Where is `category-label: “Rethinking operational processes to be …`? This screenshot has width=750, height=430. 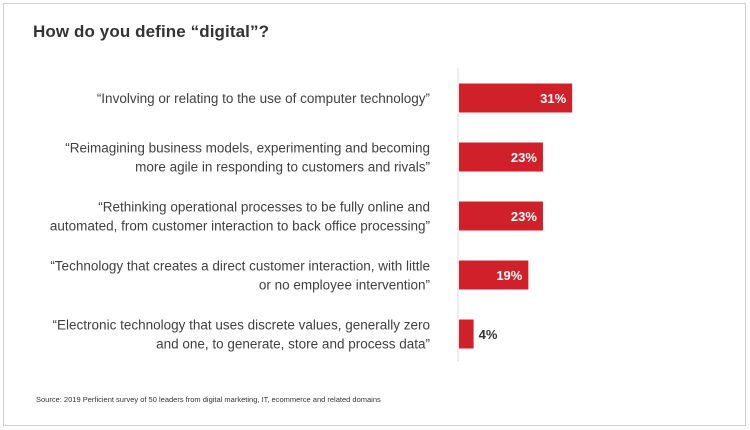 category-label: “Rethinking operational processes to be … is located at coordinates (240, 217).